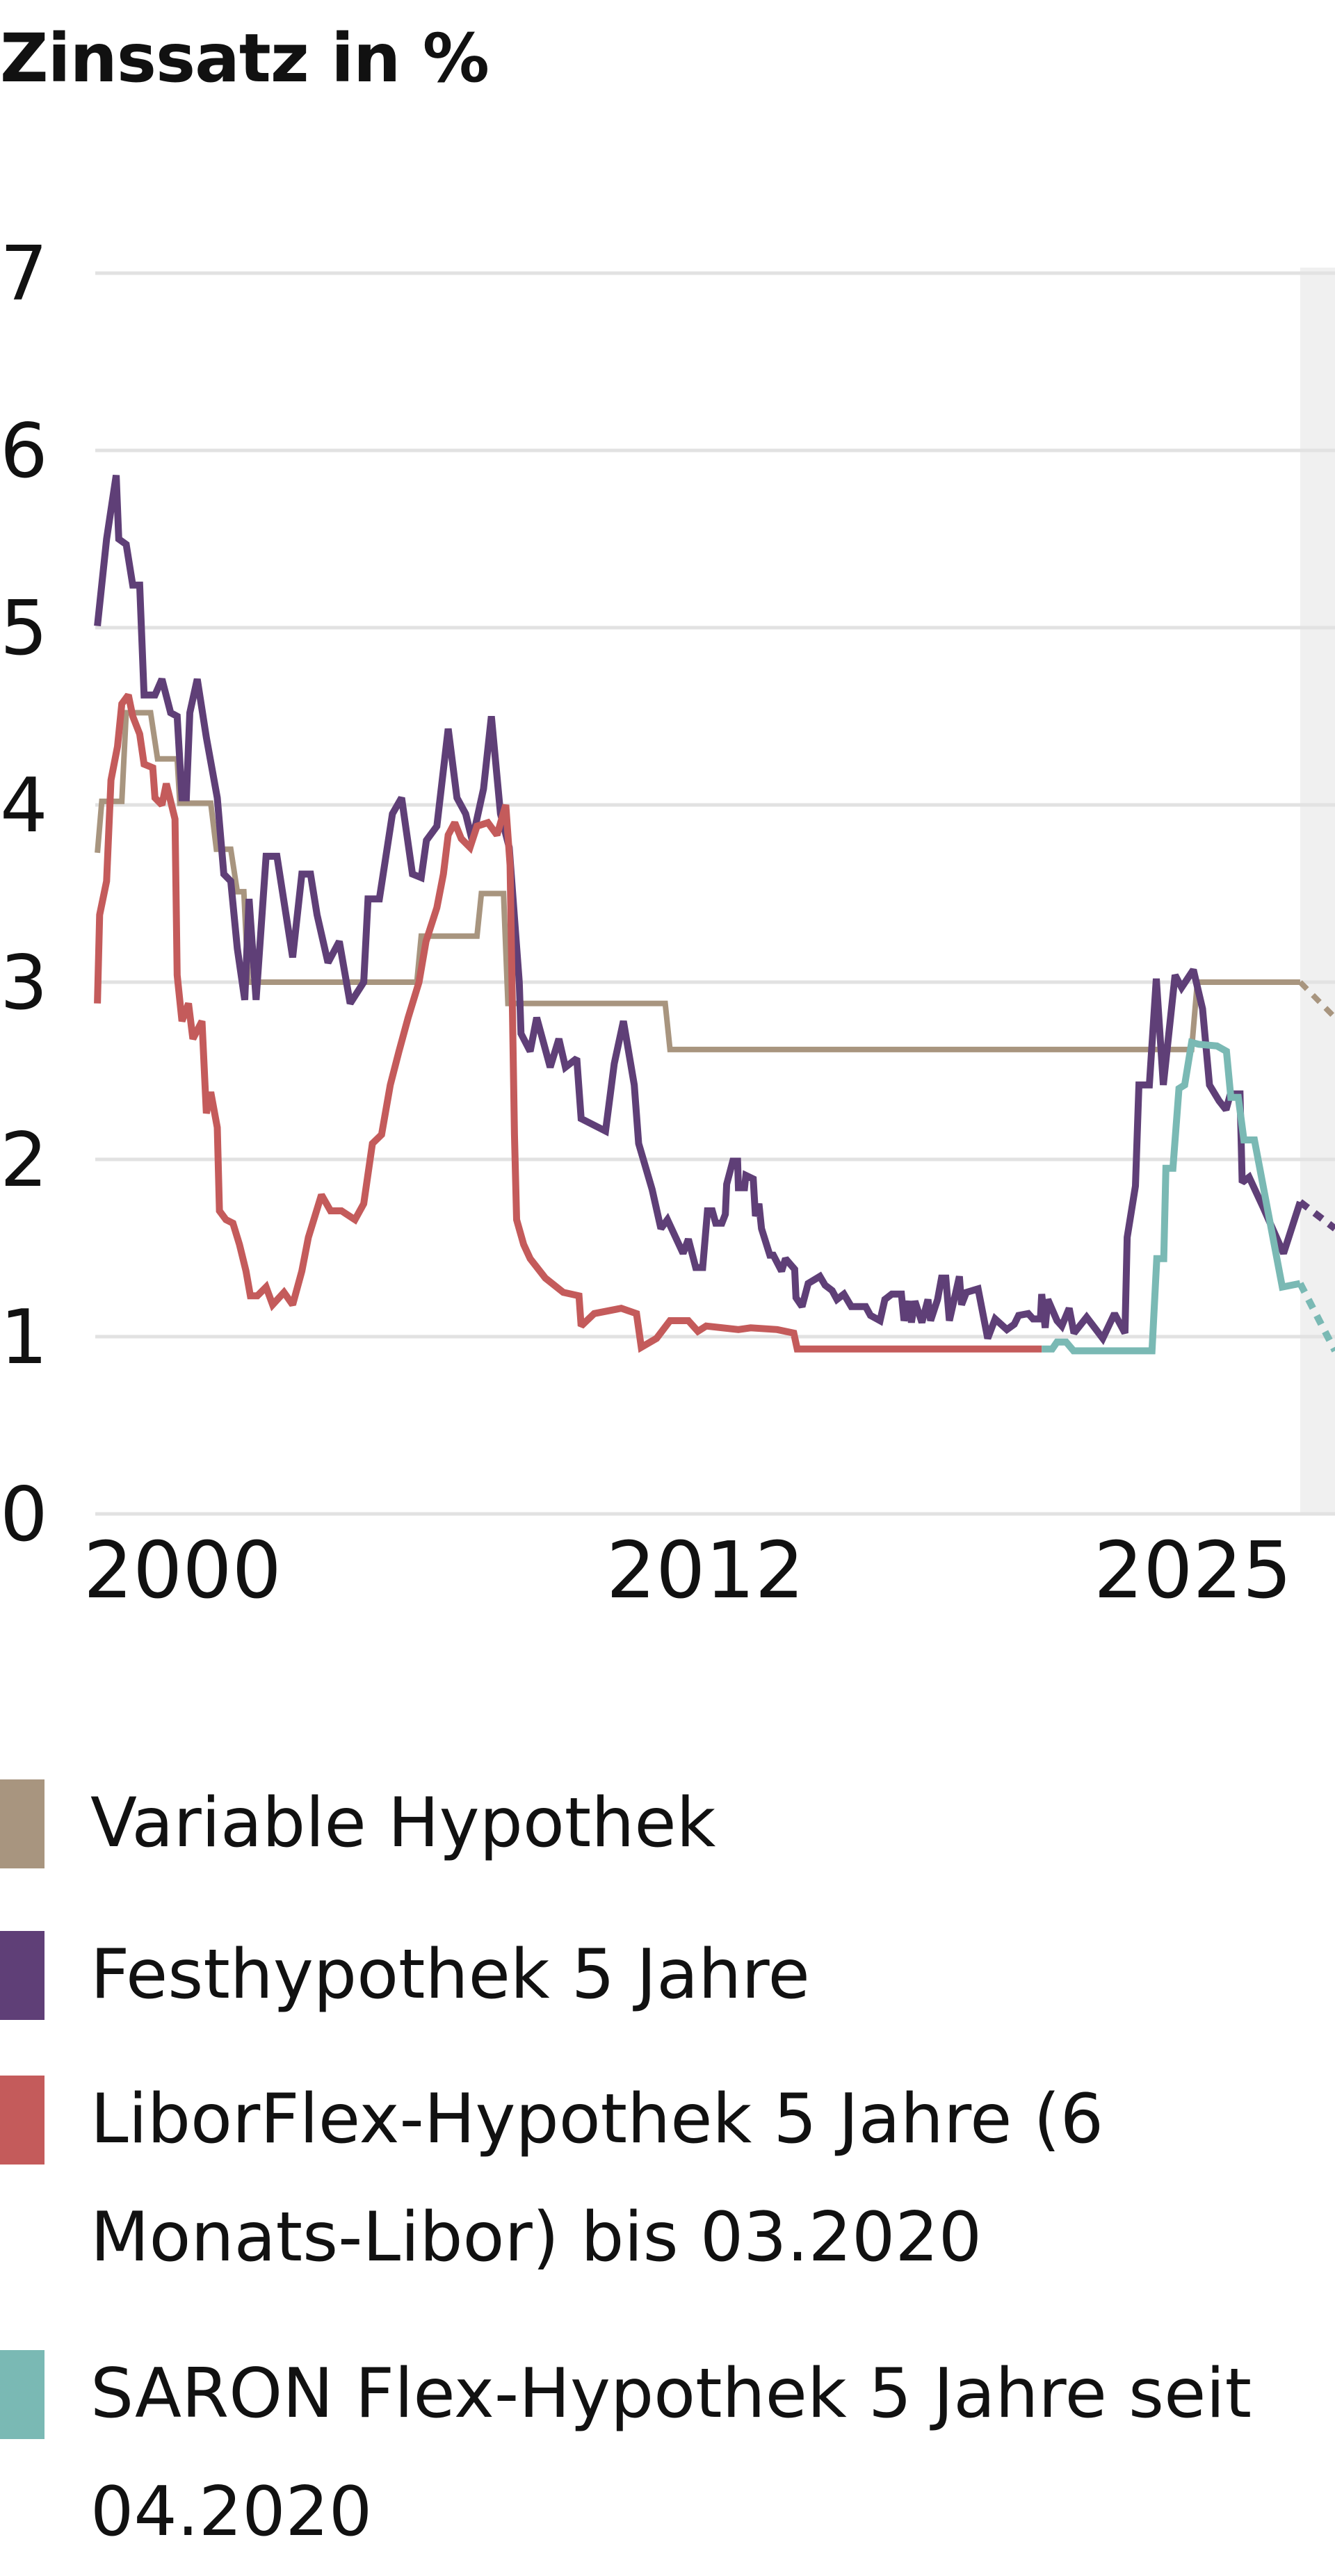 This screenshot has width=1335, height=2576. I want to click on y-tick-label: 3, so click(24, 983).